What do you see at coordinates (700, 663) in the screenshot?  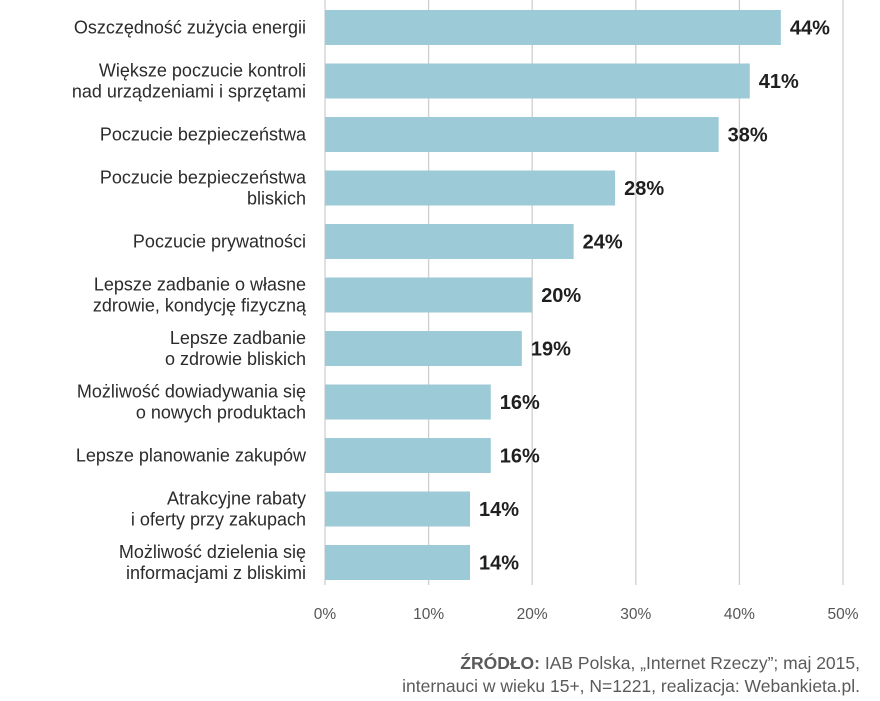 I see `source-line-1: IAB Polska, „Internet Rzeczy”; maj 2015,` at bounding box center [700, 663].